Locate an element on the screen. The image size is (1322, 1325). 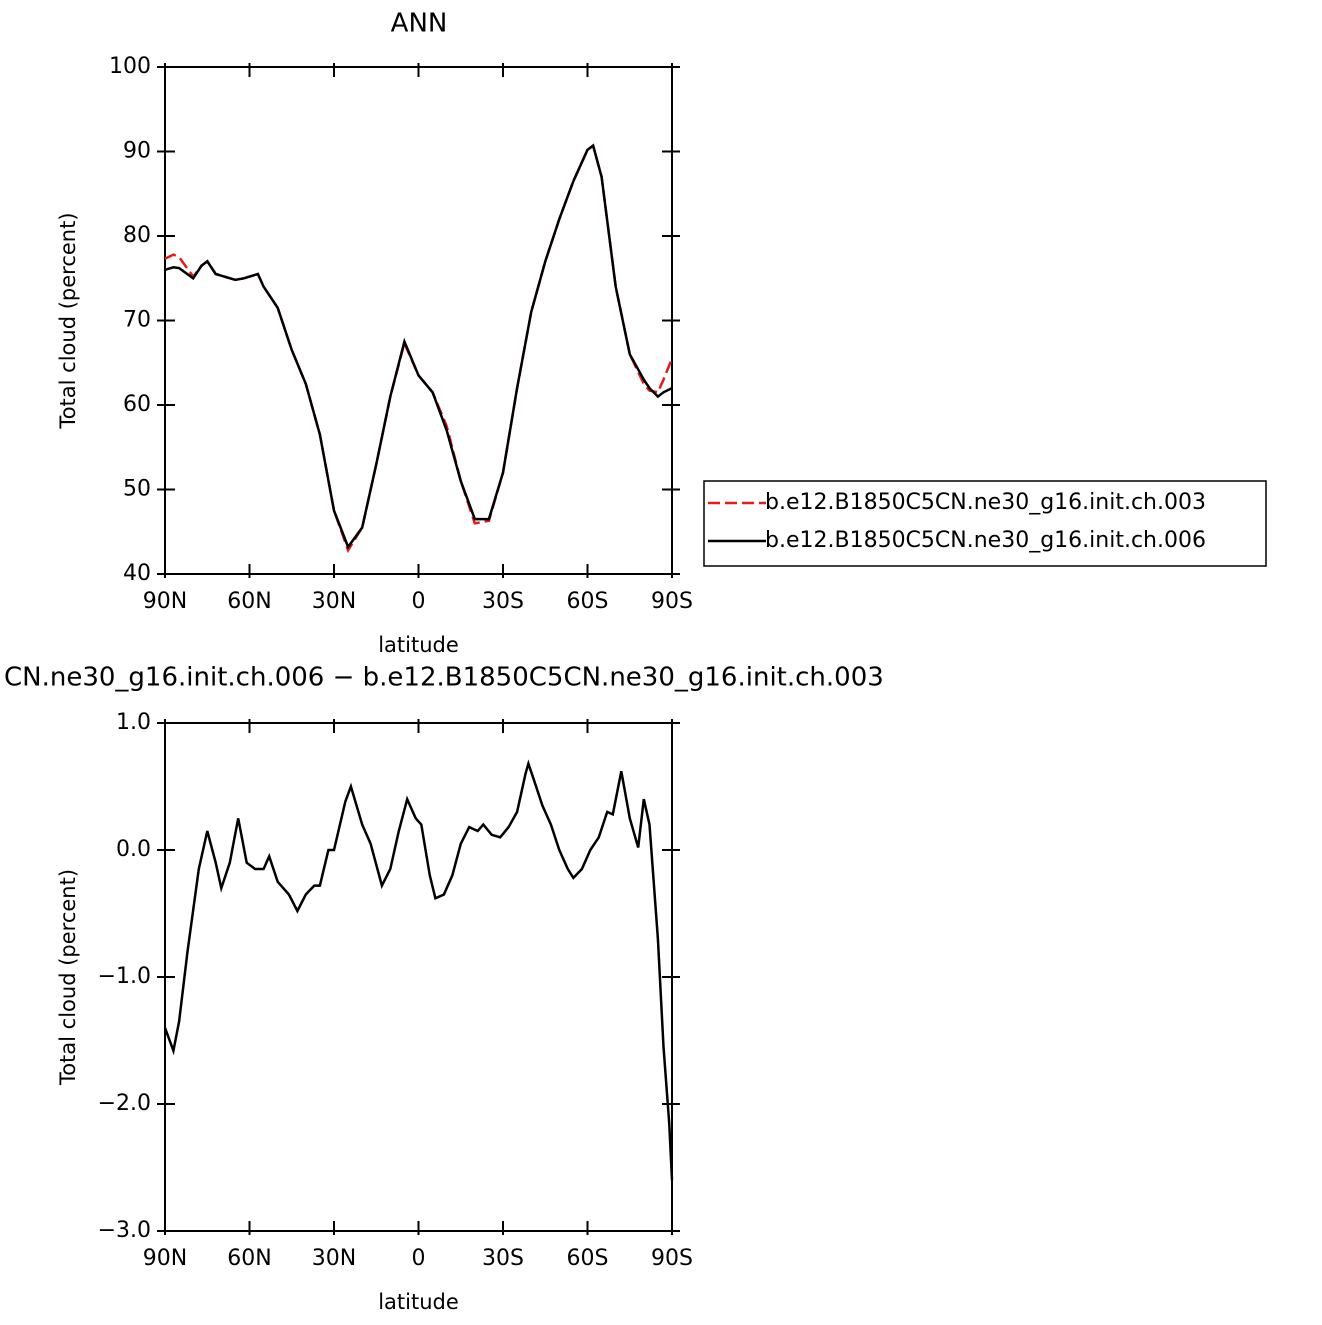
y-tick-label: 80 is located at coordinates (137, 235).